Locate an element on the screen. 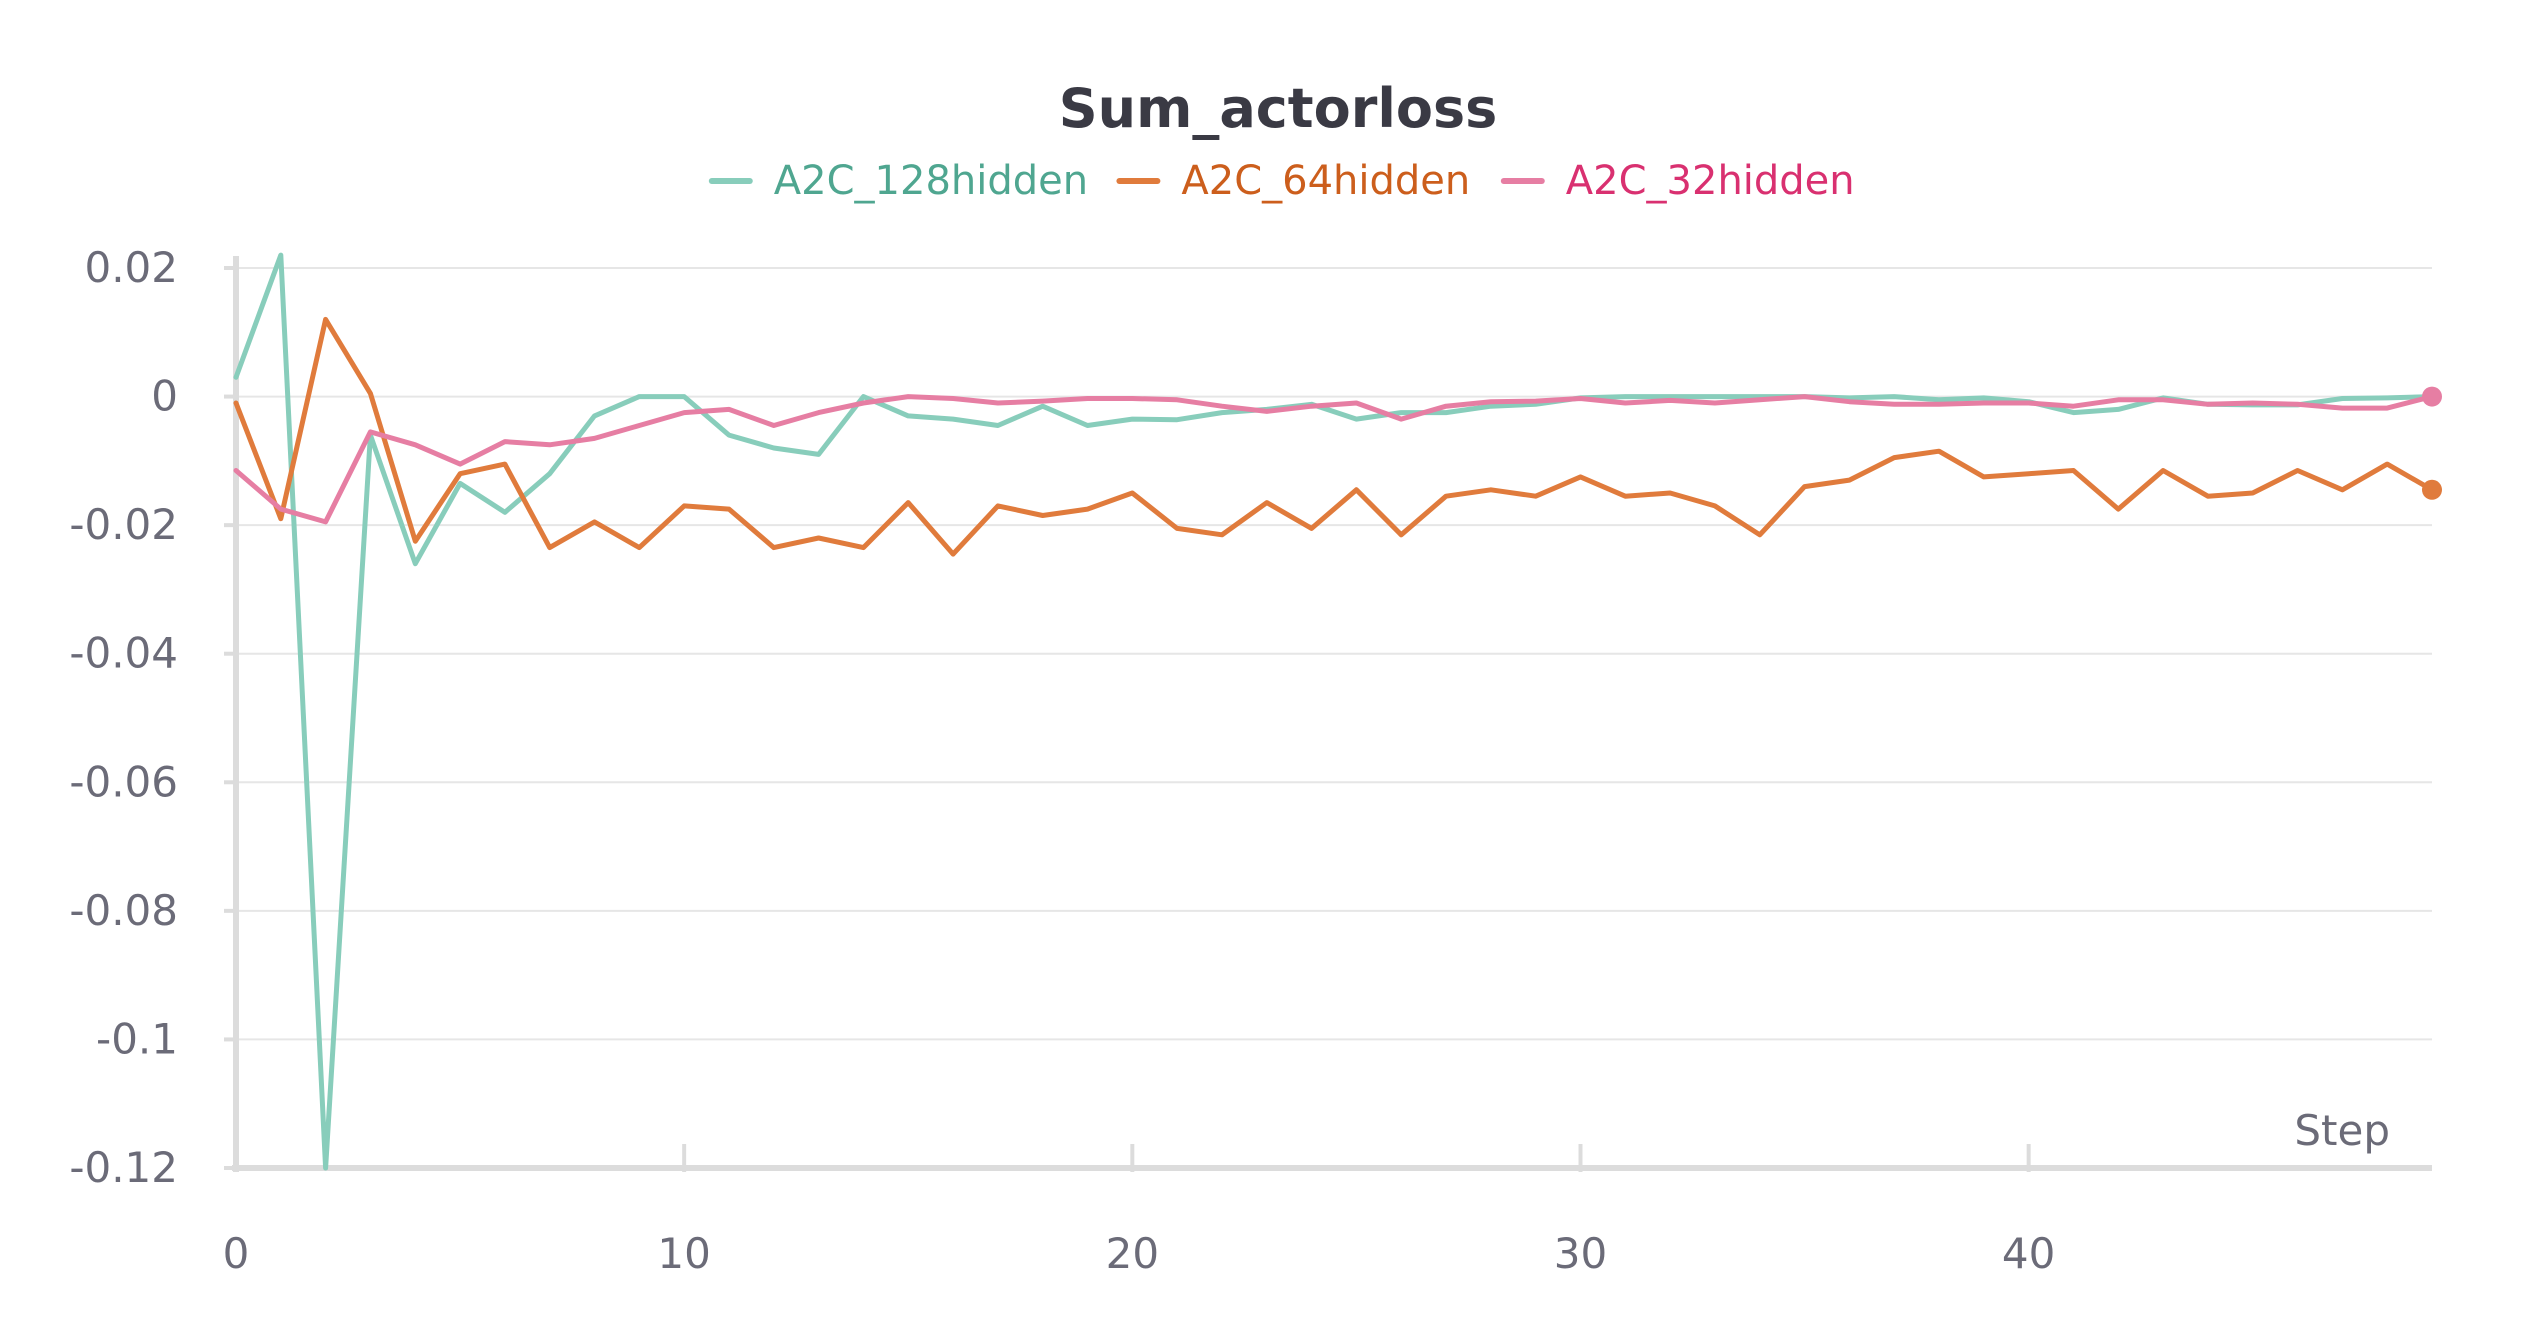 This screenshot has width=2528, height=1328. x-tick-label: 20 is located at coordinates (1132, 1253).